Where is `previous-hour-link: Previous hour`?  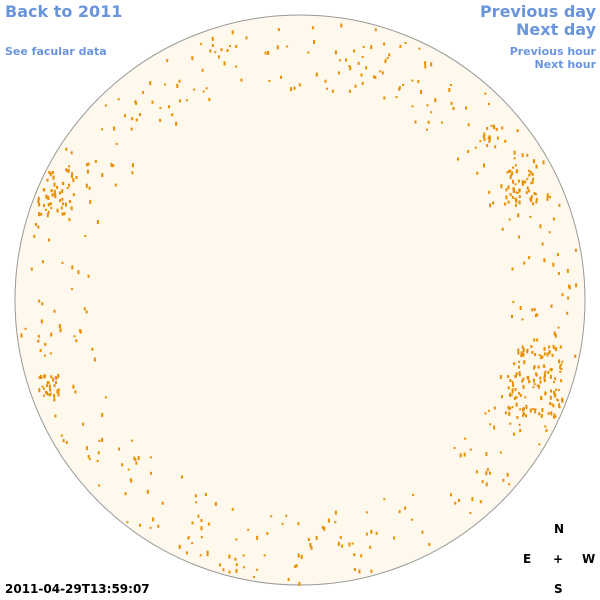 previous-hour-link: Previous hour is located at coordinates (552, 51).